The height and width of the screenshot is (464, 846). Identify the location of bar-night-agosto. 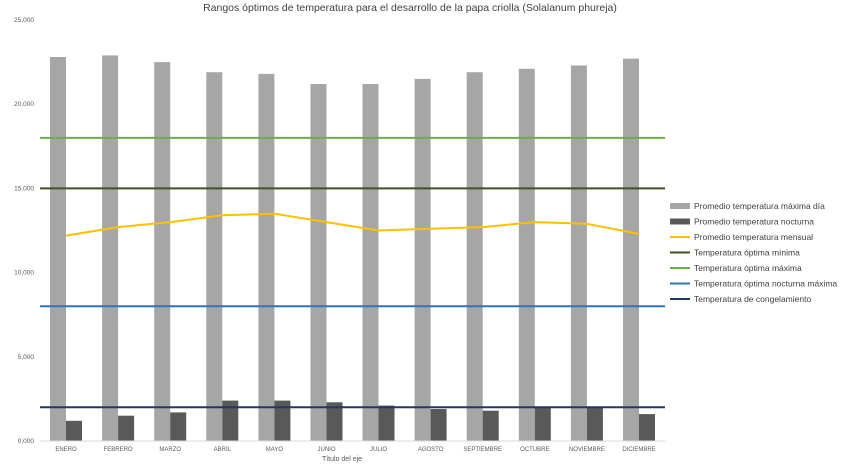
(438, 425).